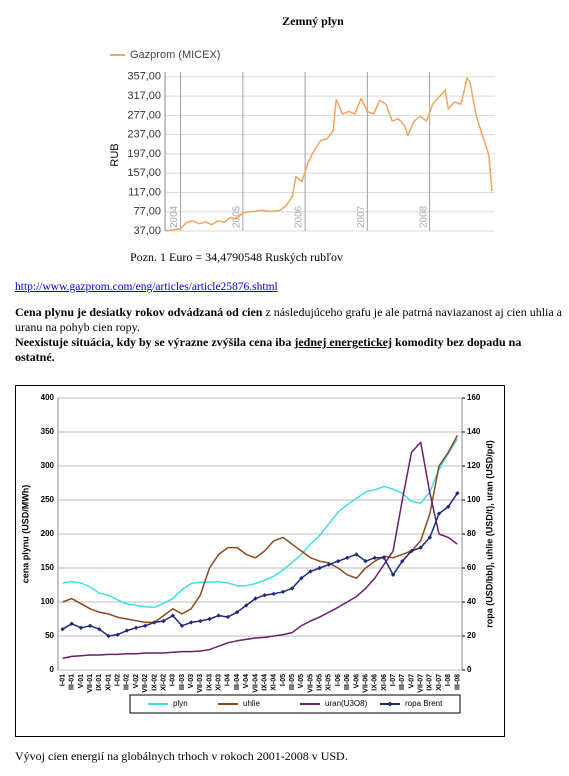 Image resolution: width=569 pixels, height=776 pixels. What do you see at coordinates (471, 567) in the screenshot?
I see `y2-tick-label: 60` at bounding box center [471, 567].